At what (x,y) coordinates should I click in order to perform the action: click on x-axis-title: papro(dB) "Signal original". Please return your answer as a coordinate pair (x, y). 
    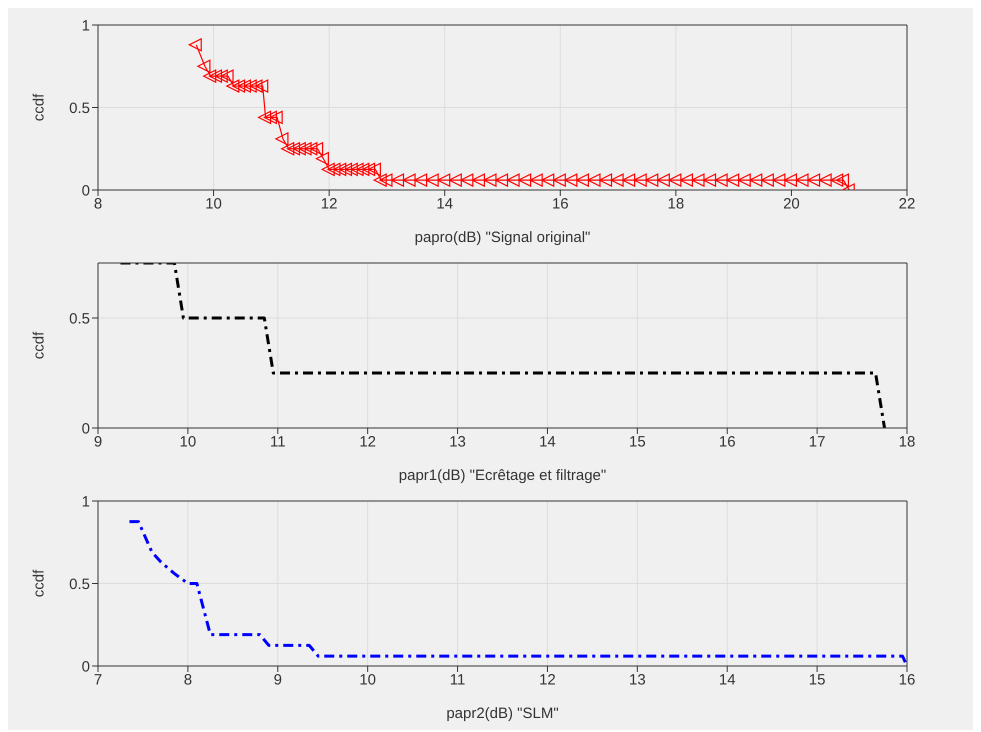
    Looking at the image, I should click on (502, 237).